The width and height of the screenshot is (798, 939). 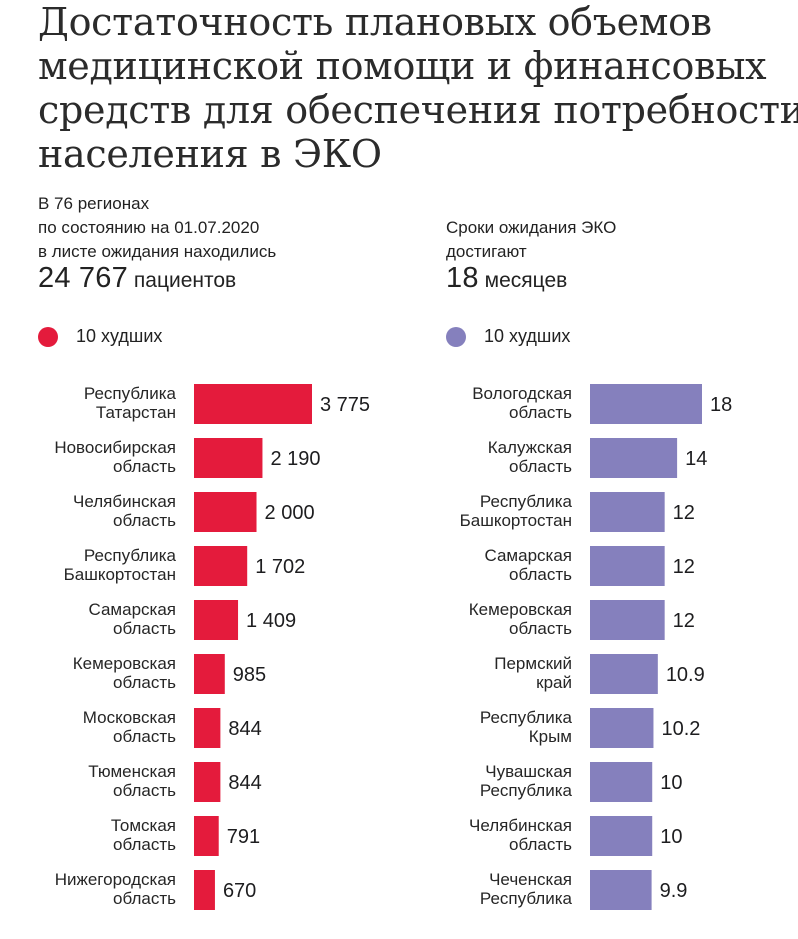 I want to click on left-category-label: Челябинская область, so click(x=124, y=511).